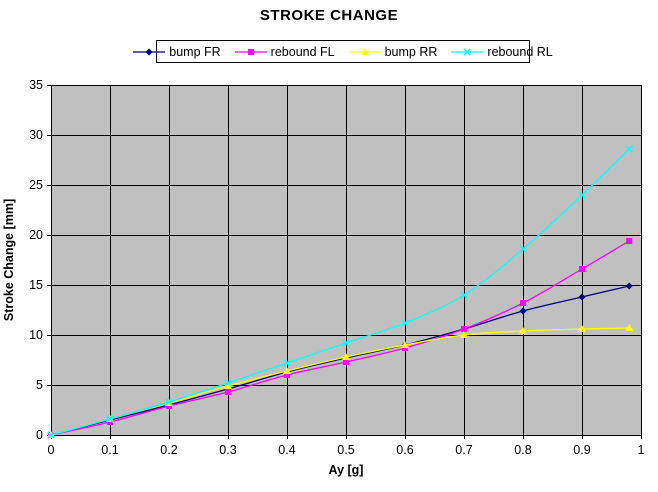 The height and width of the screenshot is (492, 658). I want to click on y-tick-label: 10, so click(36, 335).